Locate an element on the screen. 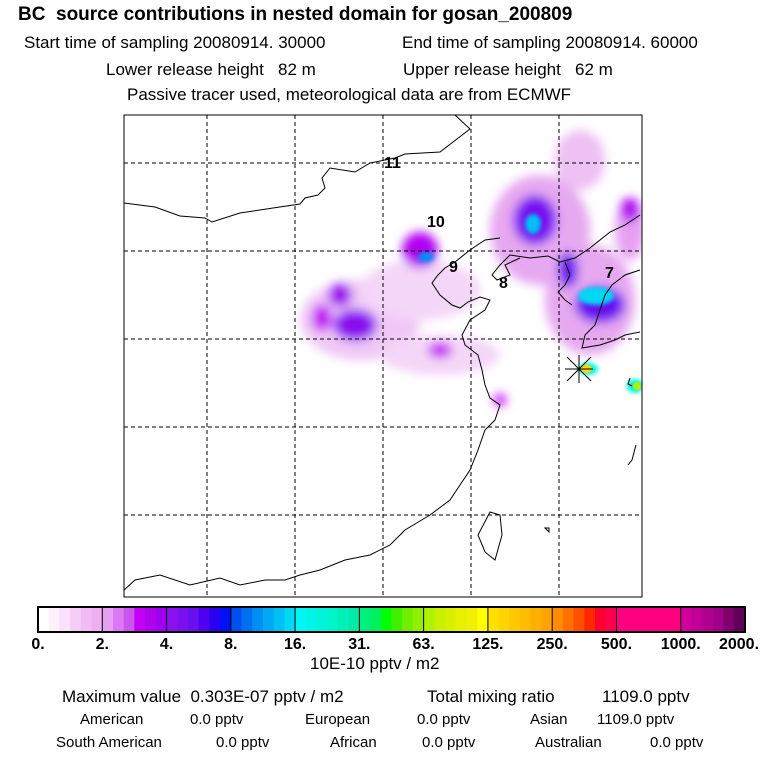 This screenshot has width=768, height=768. region-name: South American is located at coordinates (109, 742).